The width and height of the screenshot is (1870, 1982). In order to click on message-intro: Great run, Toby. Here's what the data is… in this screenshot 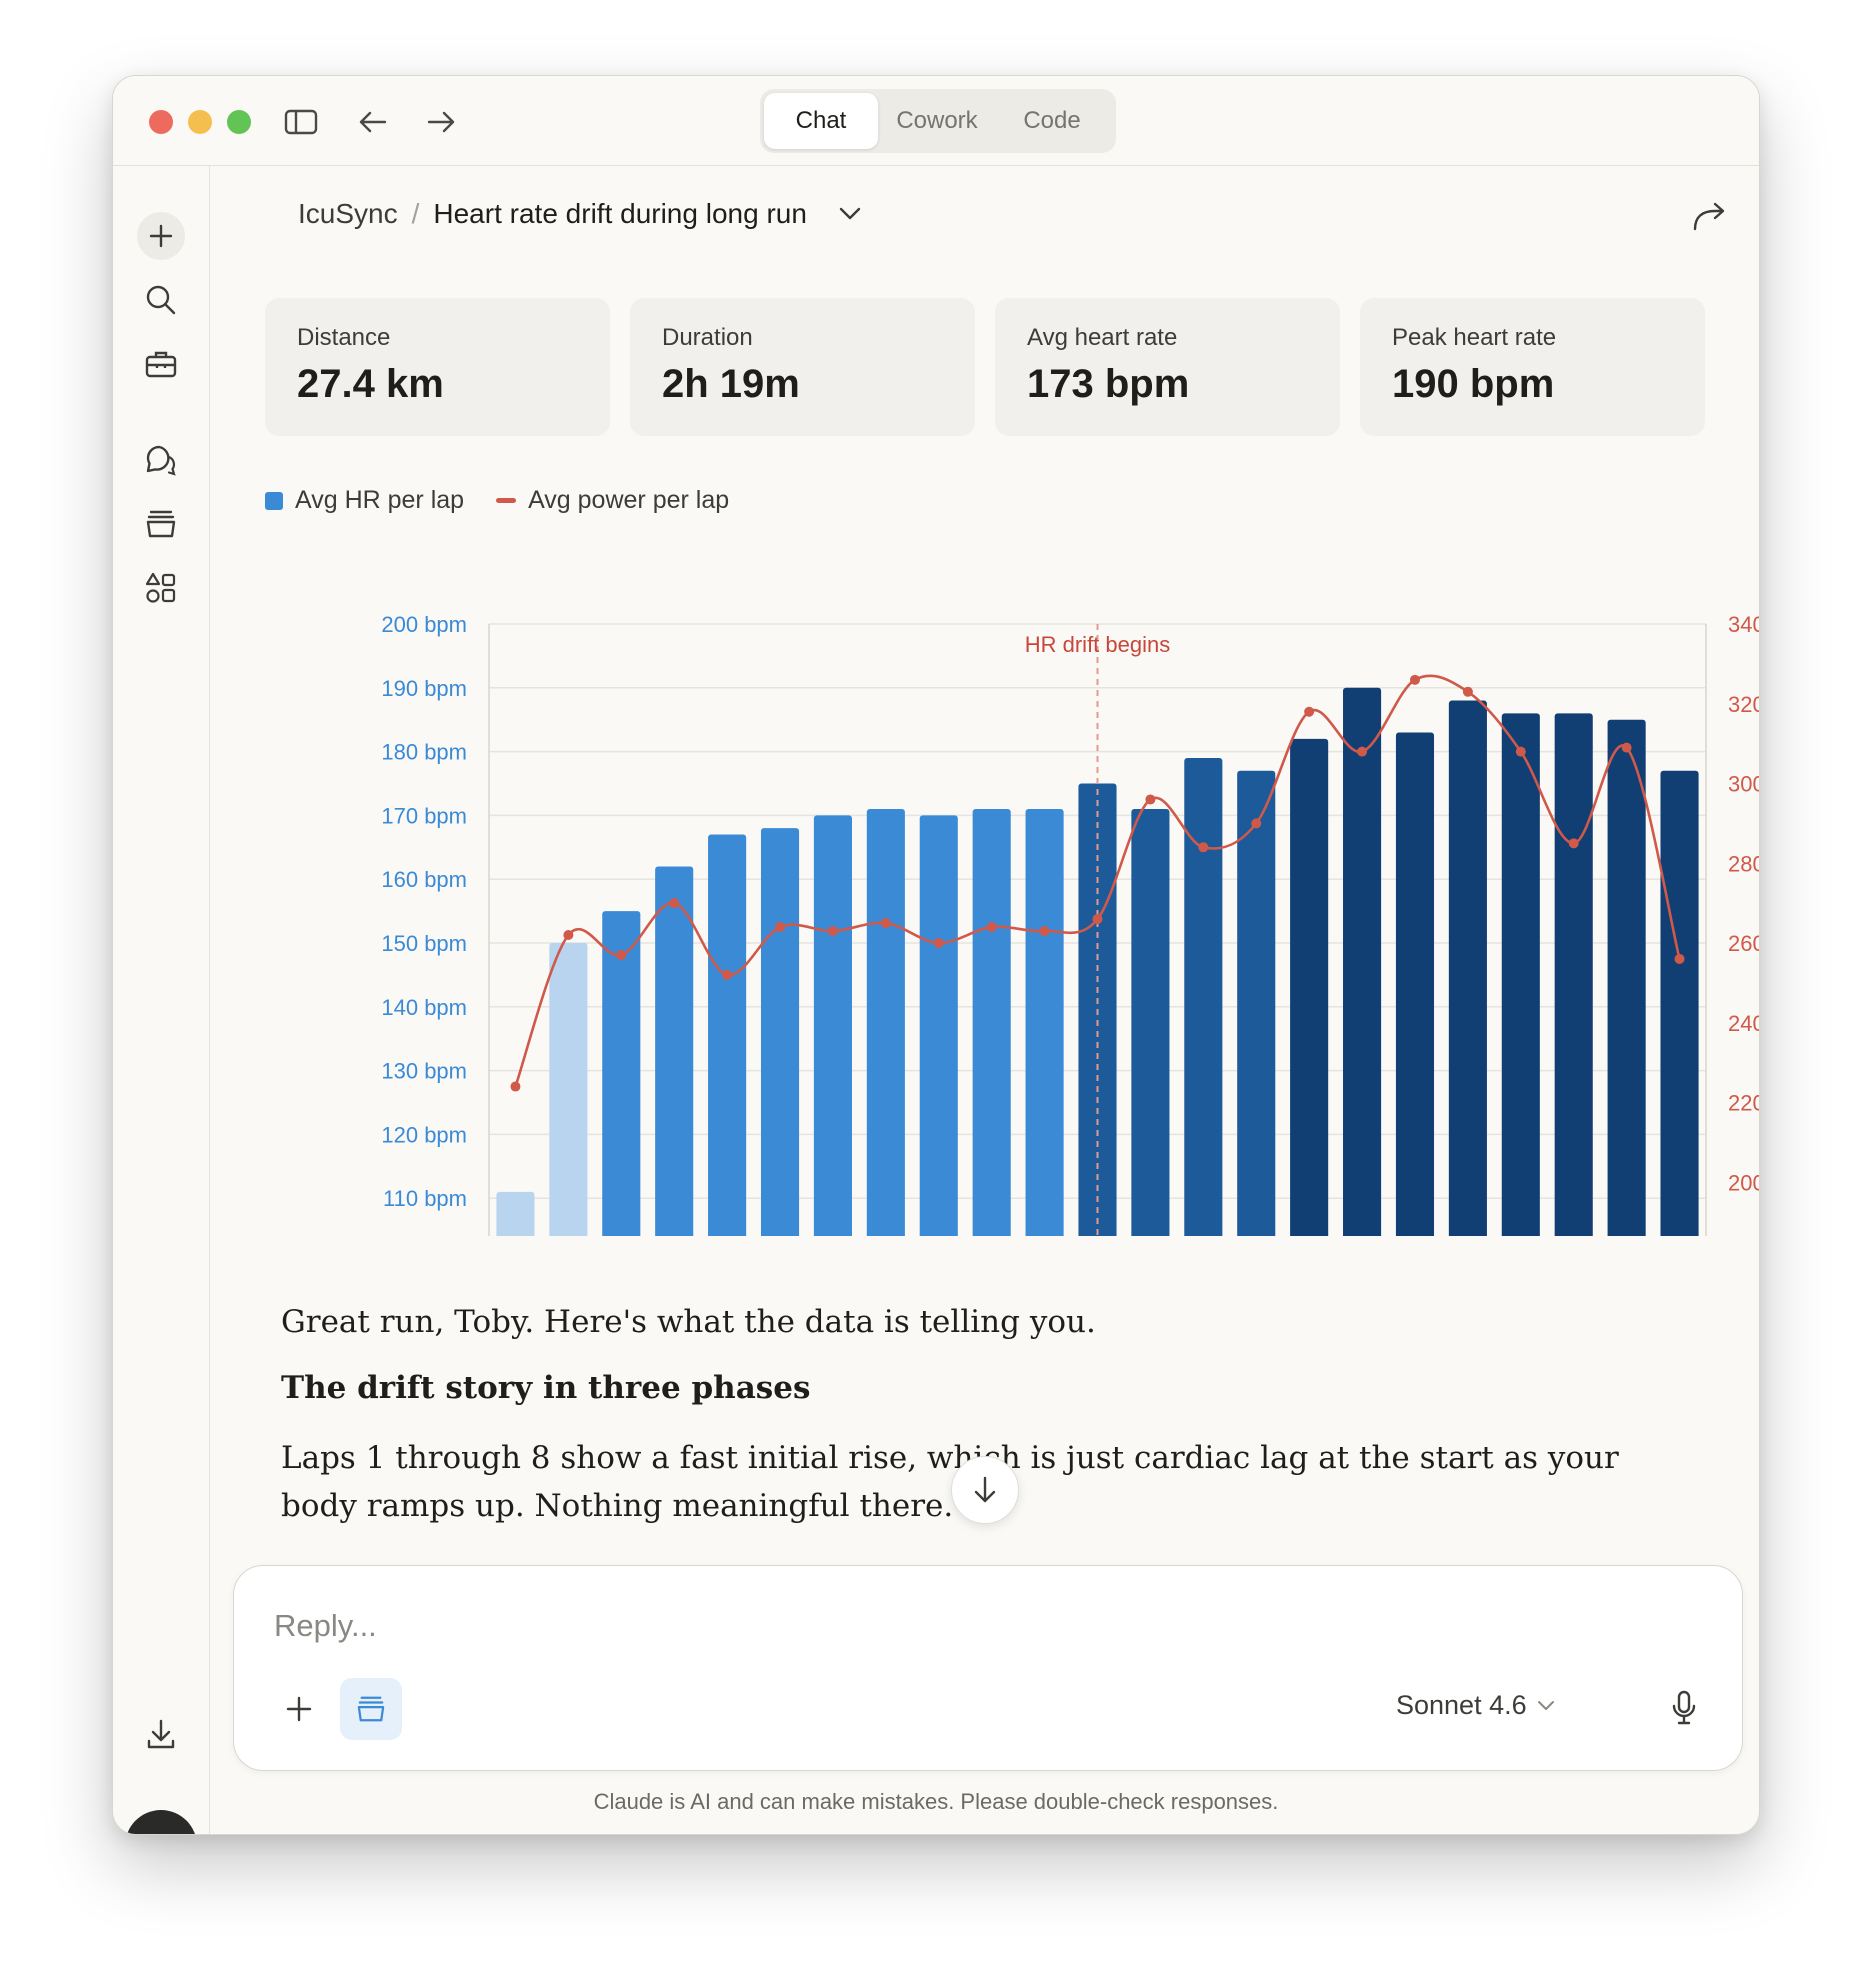, I will do `click(688, 1322)`.